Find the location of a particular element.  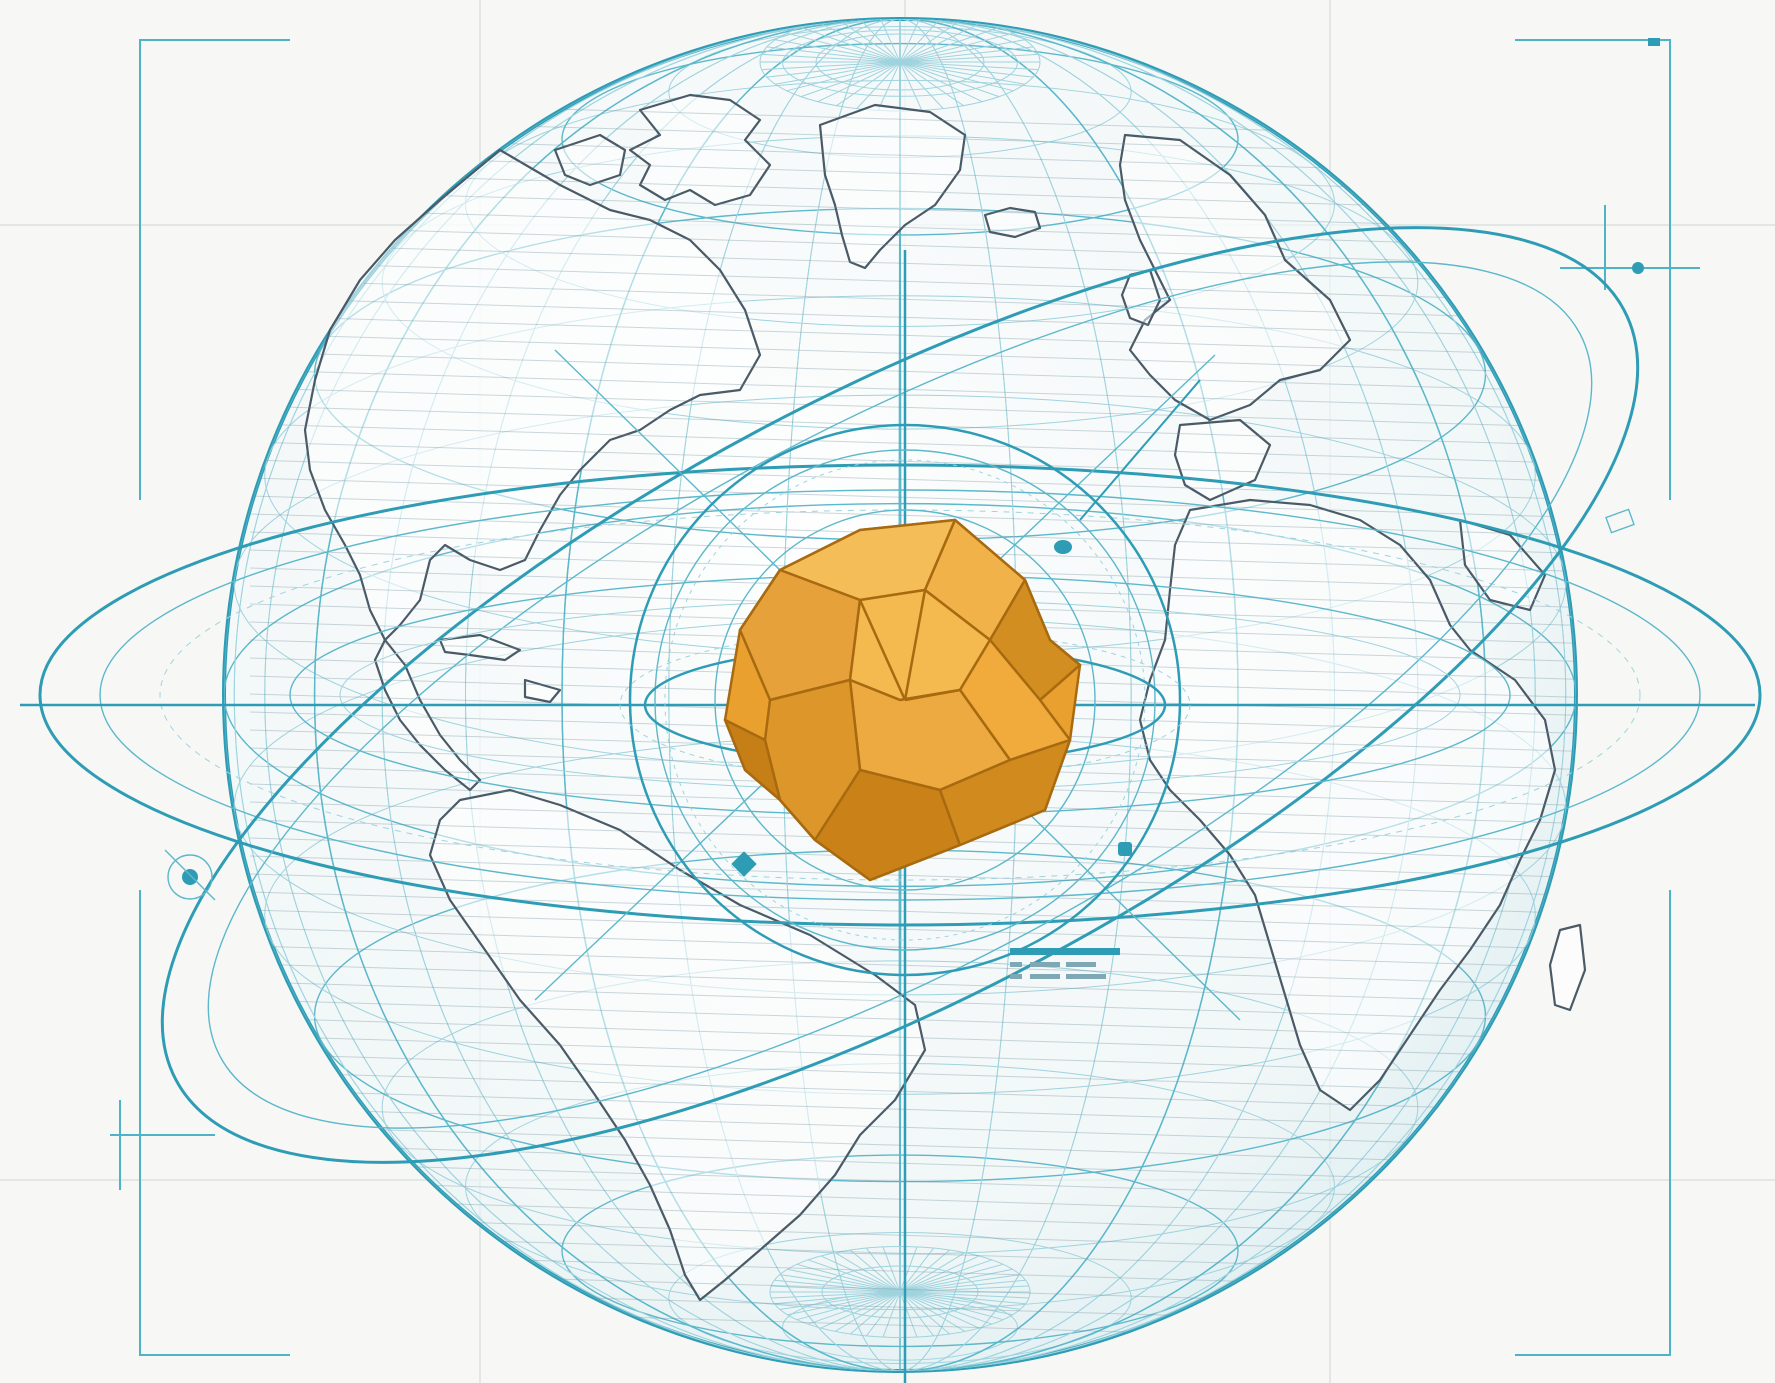

landmass-arabia is located at coordinates (1502, 565).